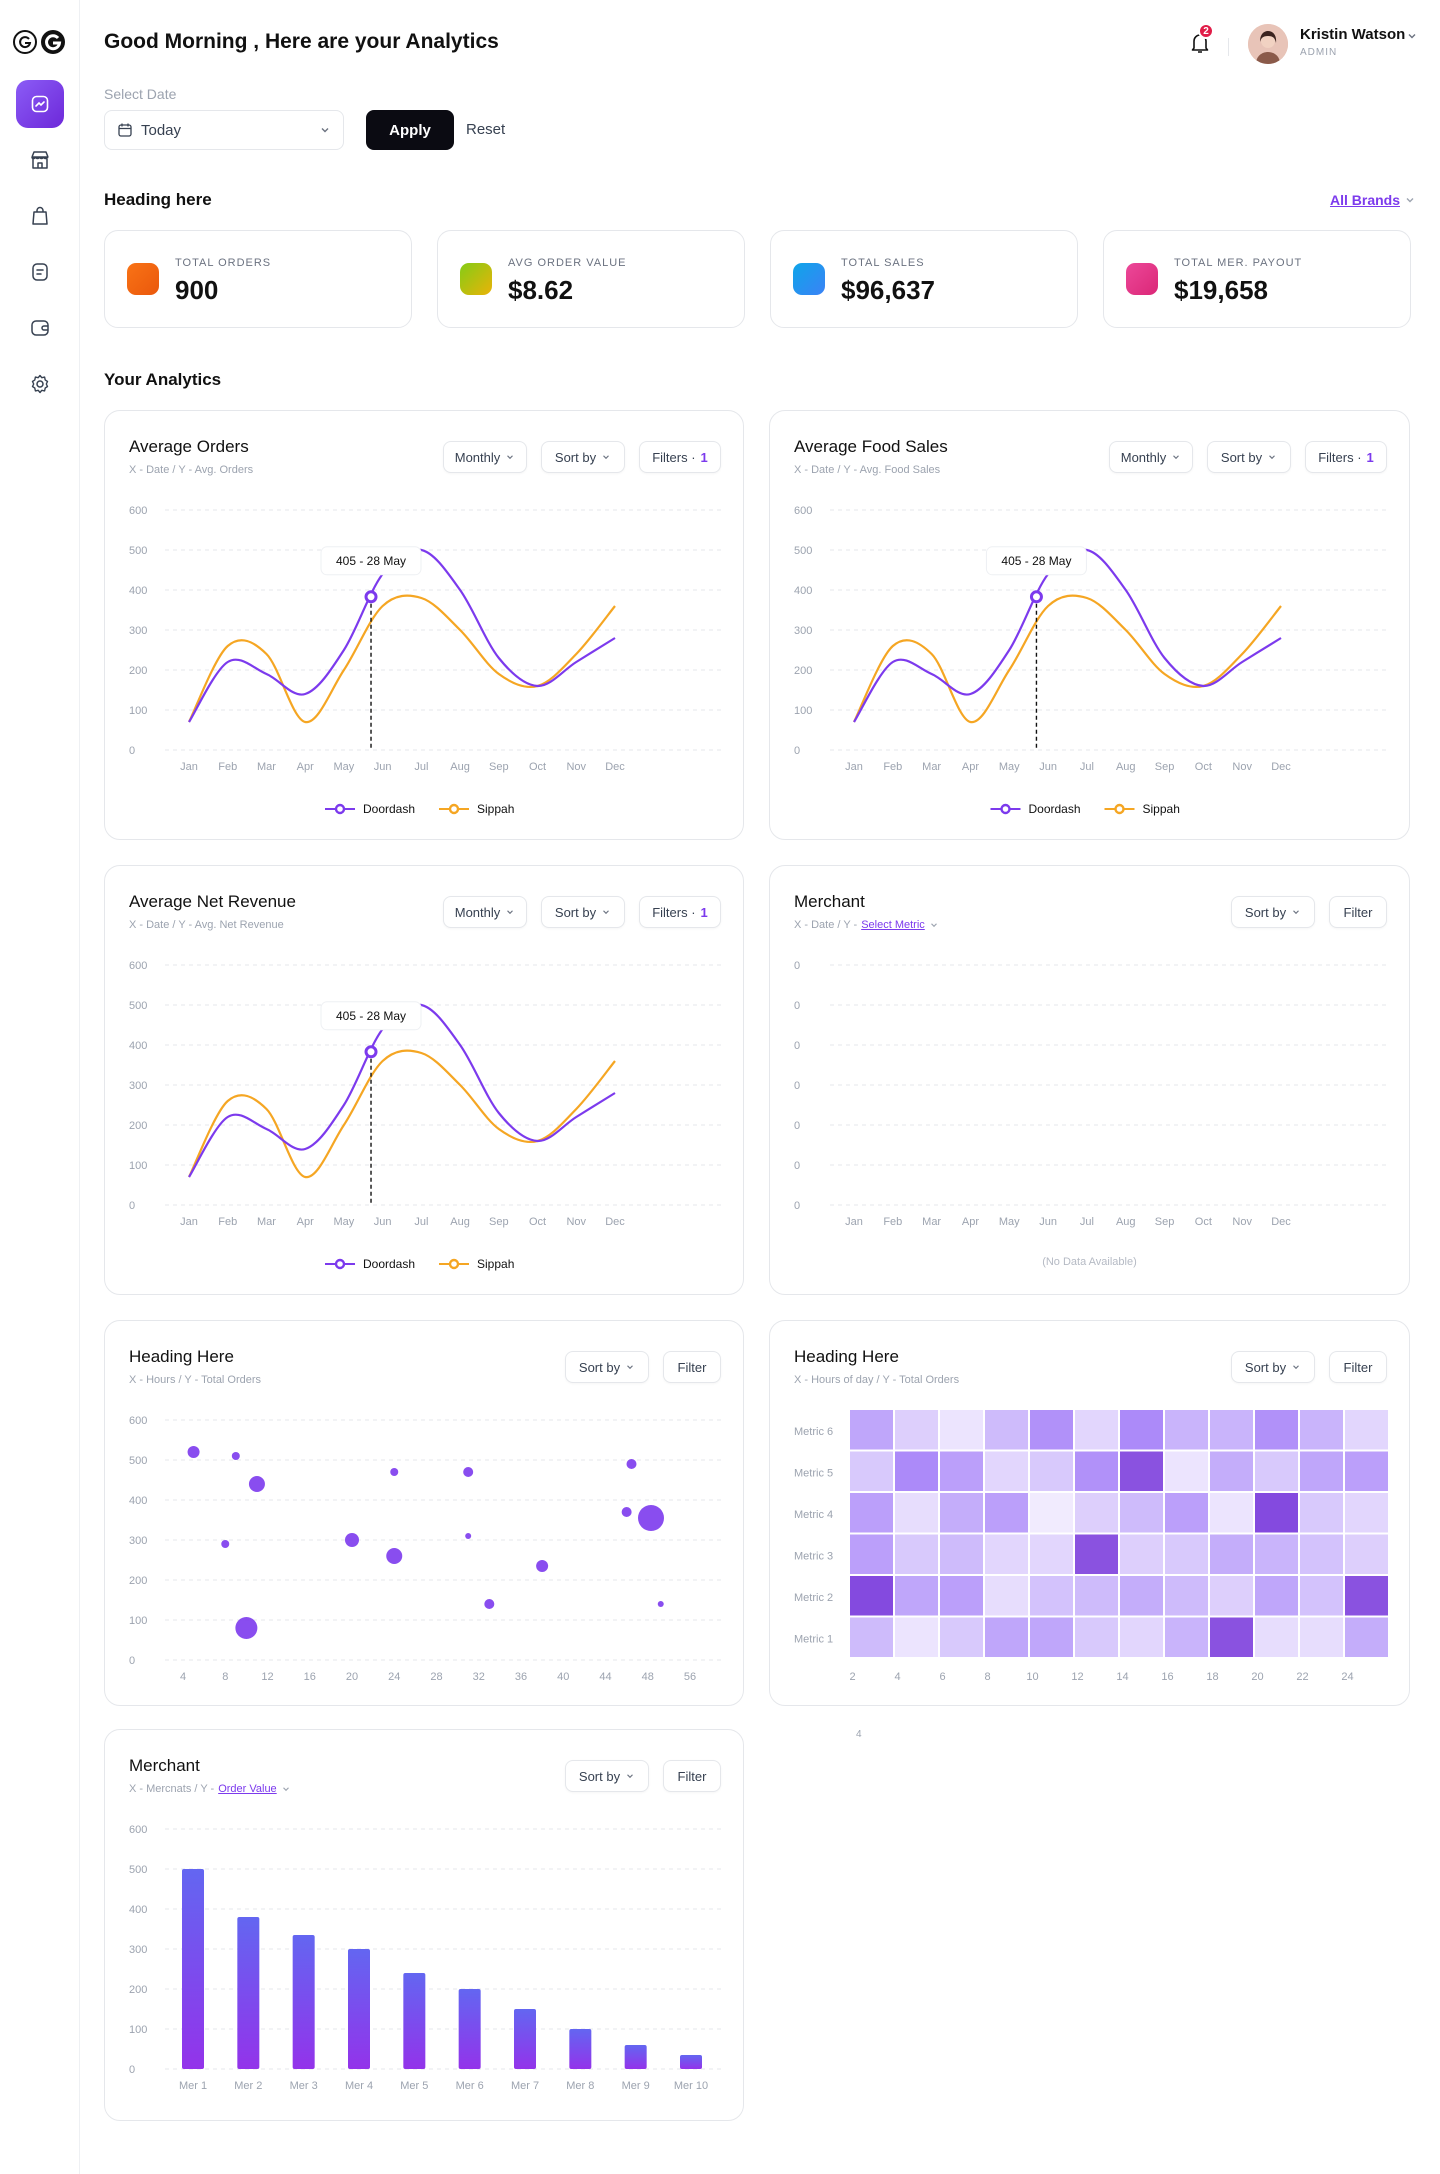  What do you see at coordinates (40, 216) in the screenshot?
I see `nav-orders` at bounding box center [40, 216].